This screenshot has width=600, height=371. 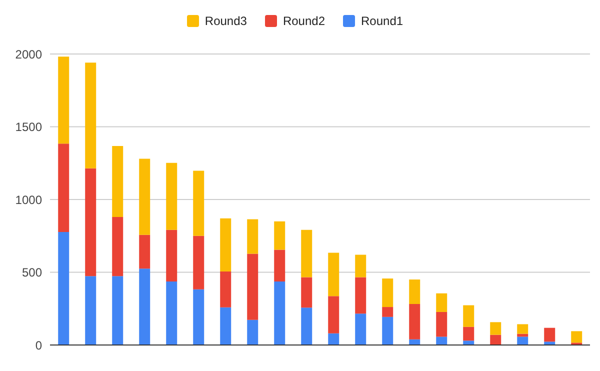 What do you see at coordinates (28, 199) in the screenshot?
I see `y-tick-label: 1000` at bounding box center [28, 199].